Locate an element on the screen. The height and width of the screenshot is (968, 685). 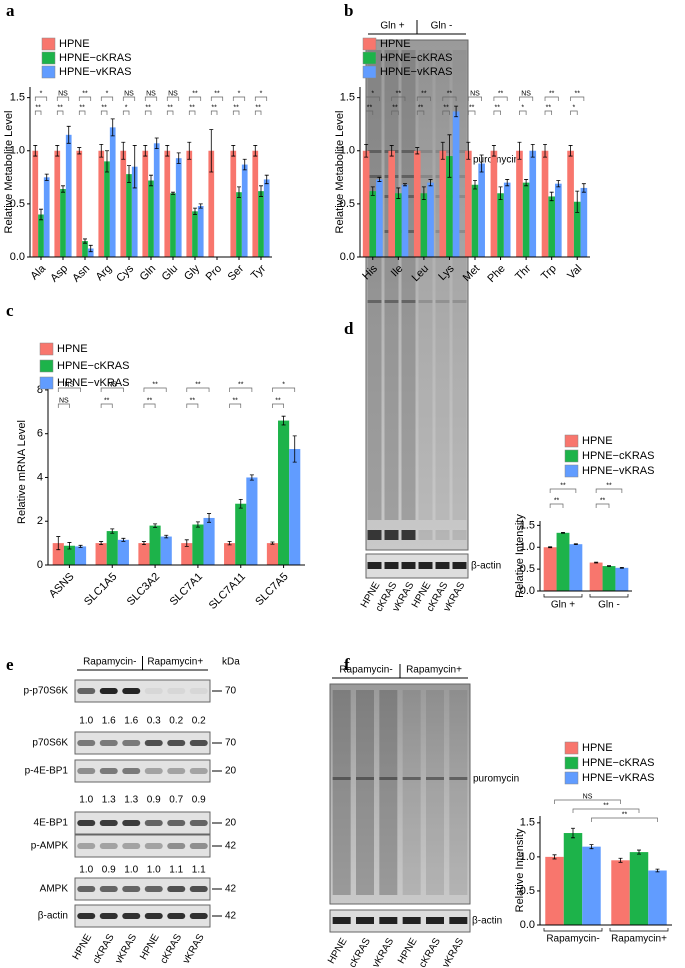
panel-label: c is located at coordinates (10, 310).